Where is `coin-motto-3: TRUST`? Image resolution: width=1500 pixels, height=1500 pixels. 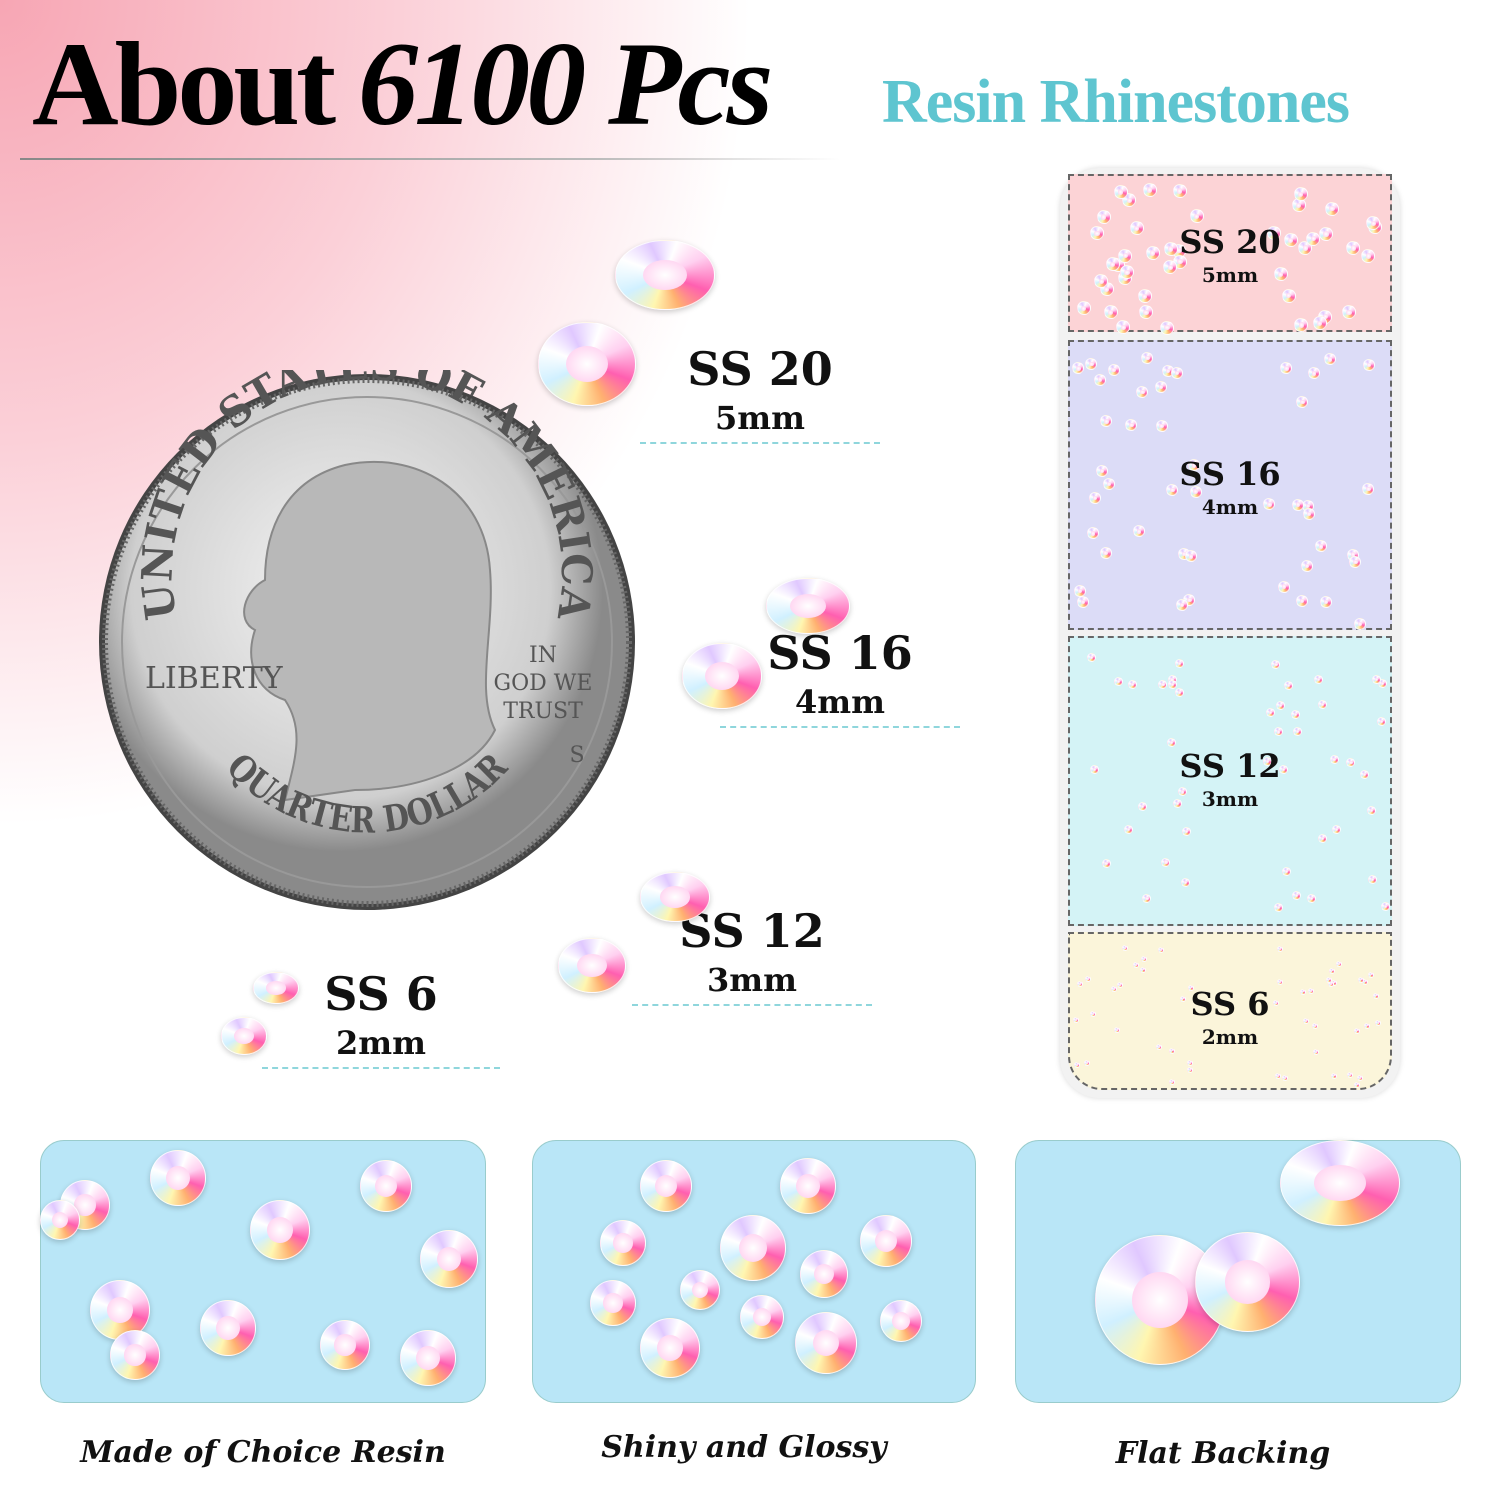
coin-motto-3: TRUST is located at coordinates (543, 711).